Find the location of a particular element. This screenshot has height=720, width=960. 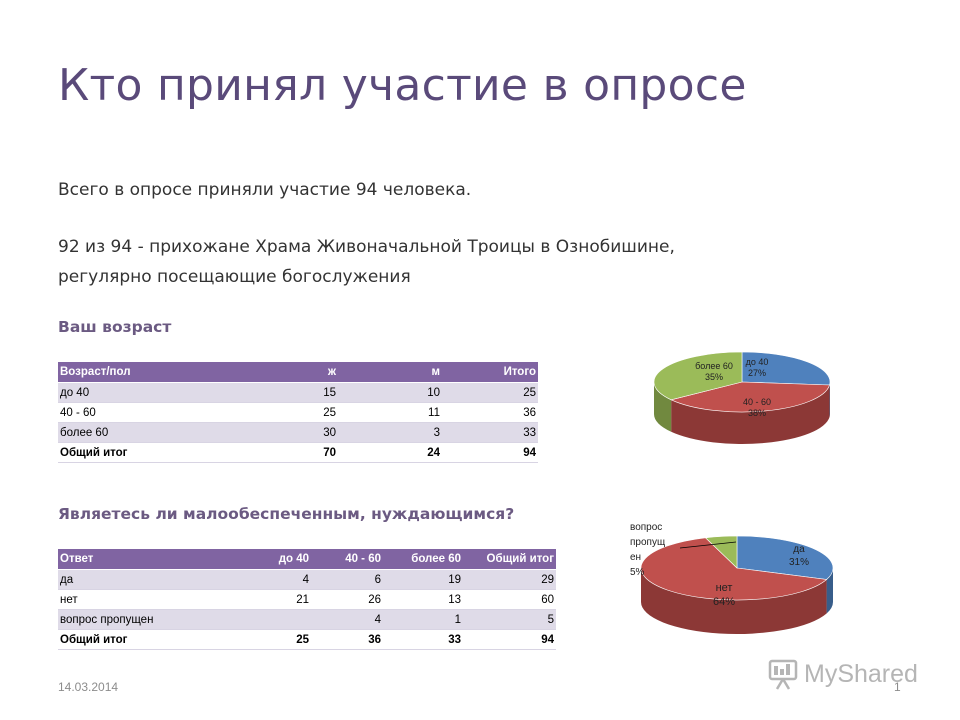

slide-date: 14.03.2014 is located at coordinates (88, 687).